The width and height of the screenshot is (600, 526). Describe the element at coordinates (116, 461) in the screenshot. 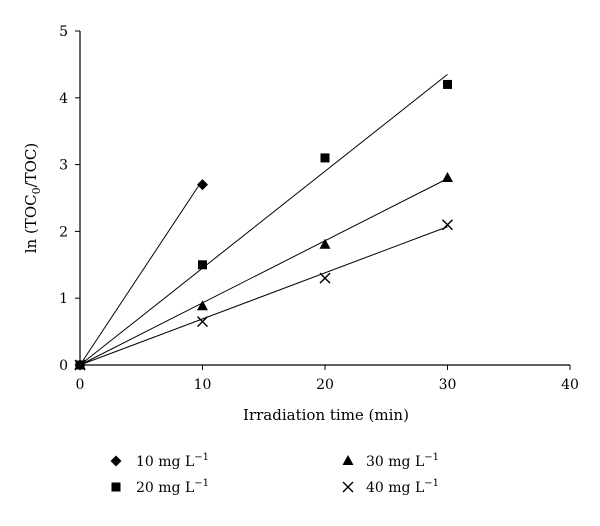

I see `legend-marker-diamond` at that location.